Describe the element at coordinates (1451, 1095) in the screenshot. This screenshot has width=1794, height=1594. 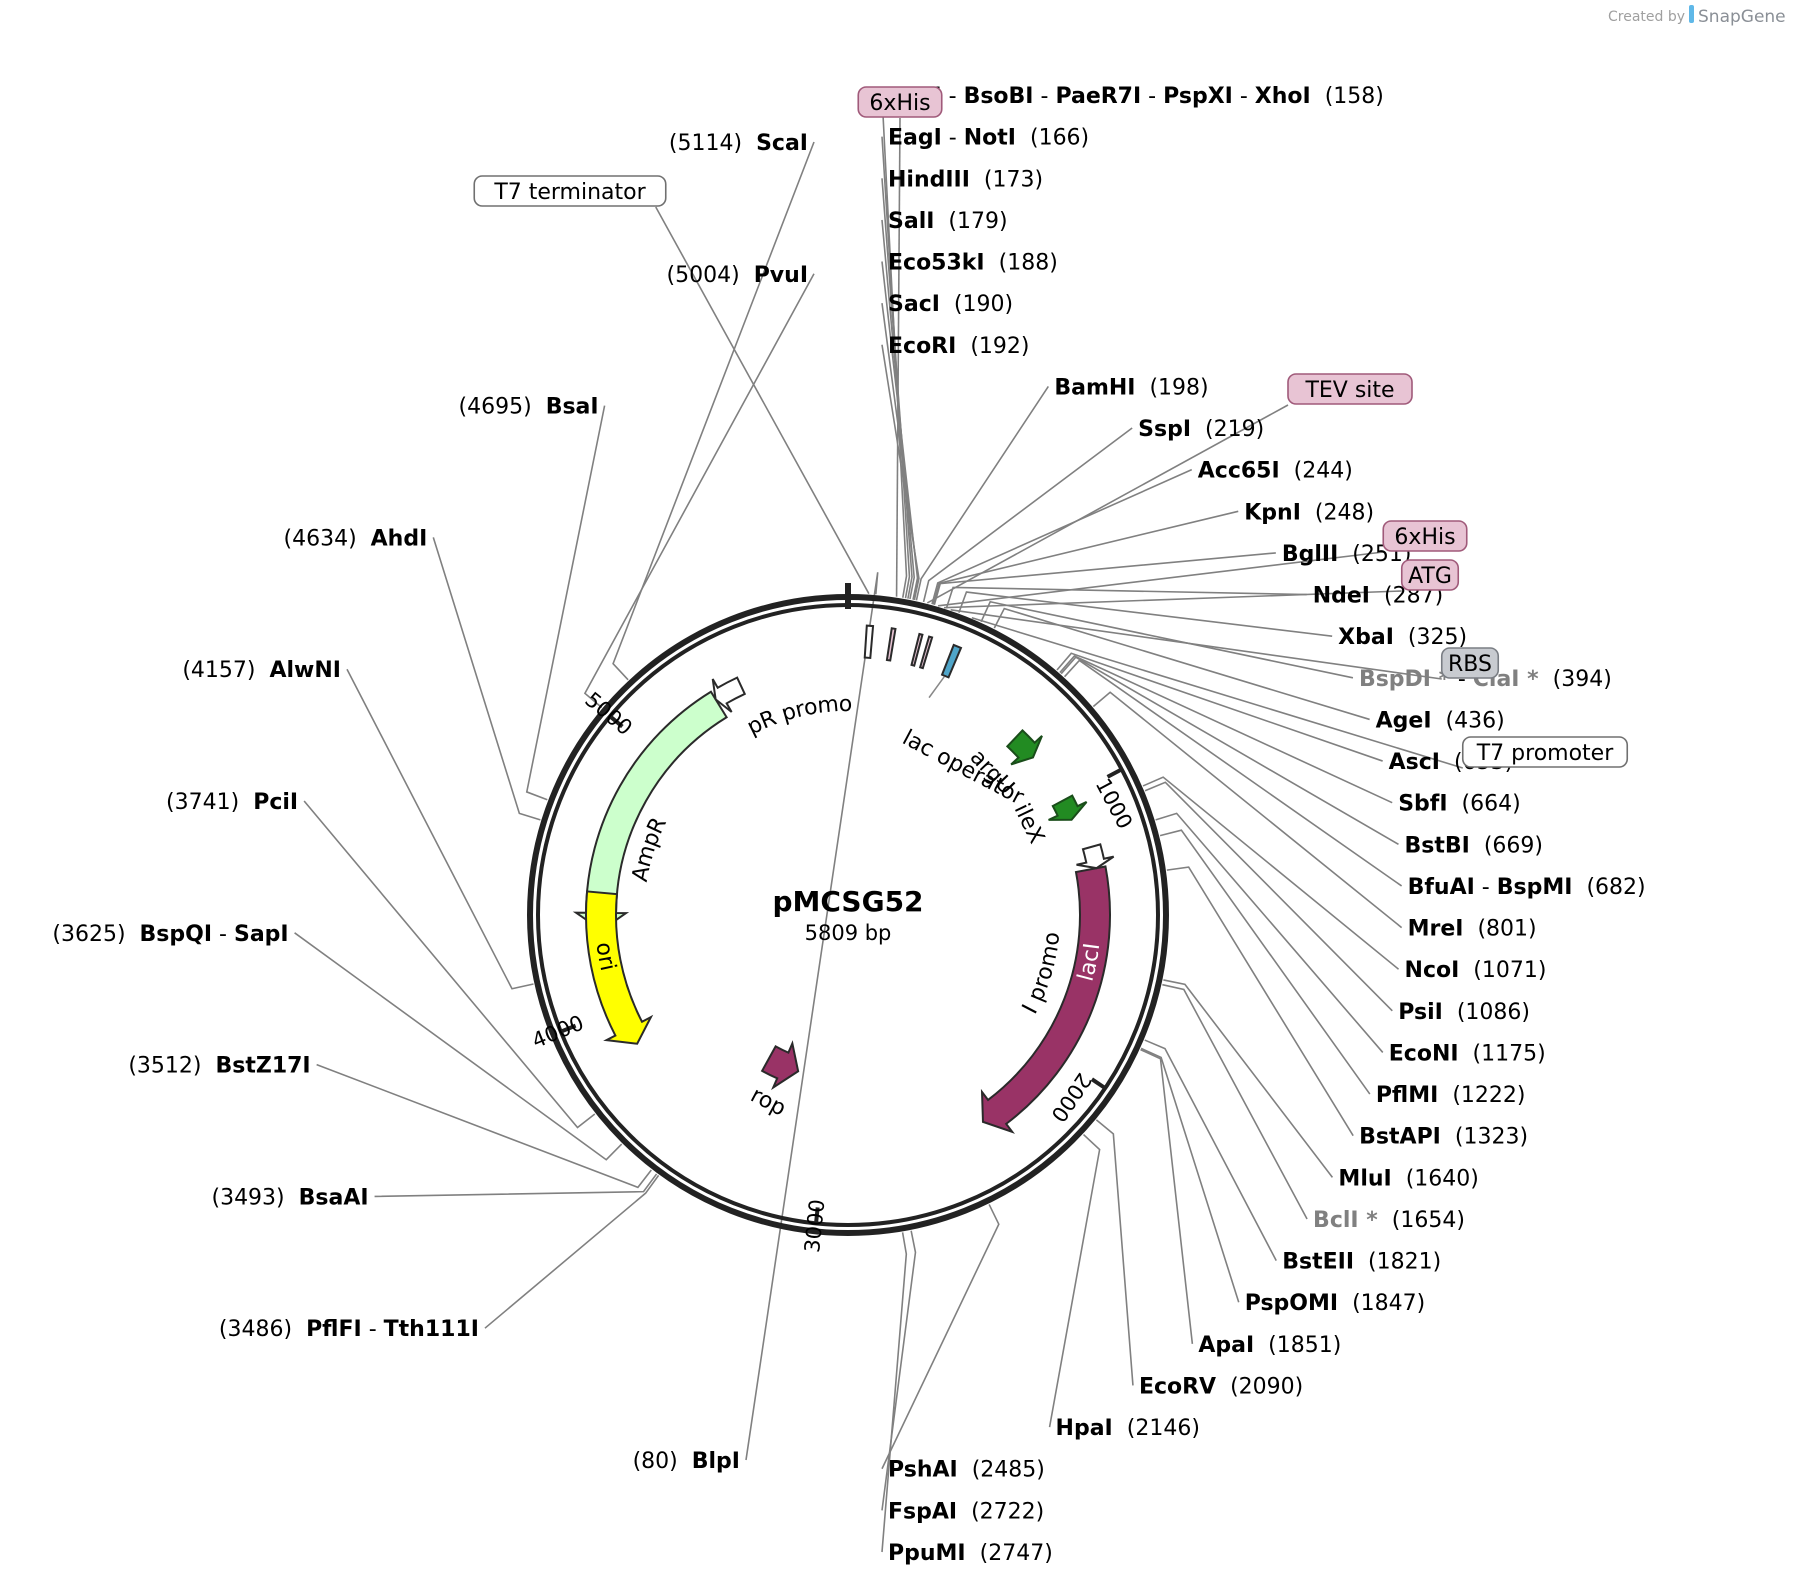
I see `site-pflmi: PflMI (1222)` at that location.